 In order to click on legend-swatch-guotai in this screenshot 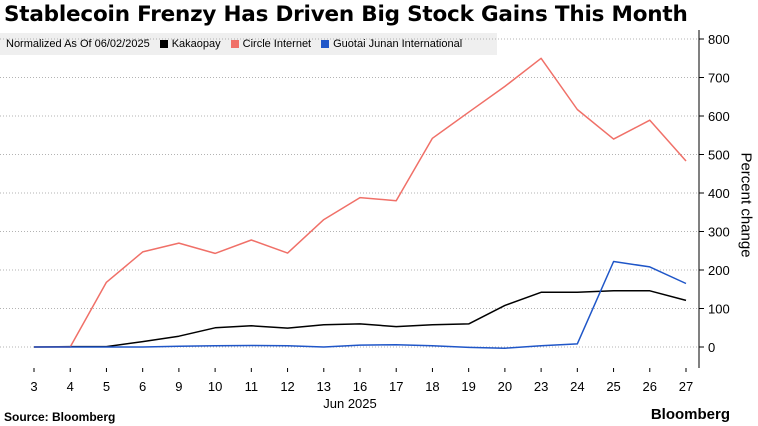, I will do `click(325, 44)`.